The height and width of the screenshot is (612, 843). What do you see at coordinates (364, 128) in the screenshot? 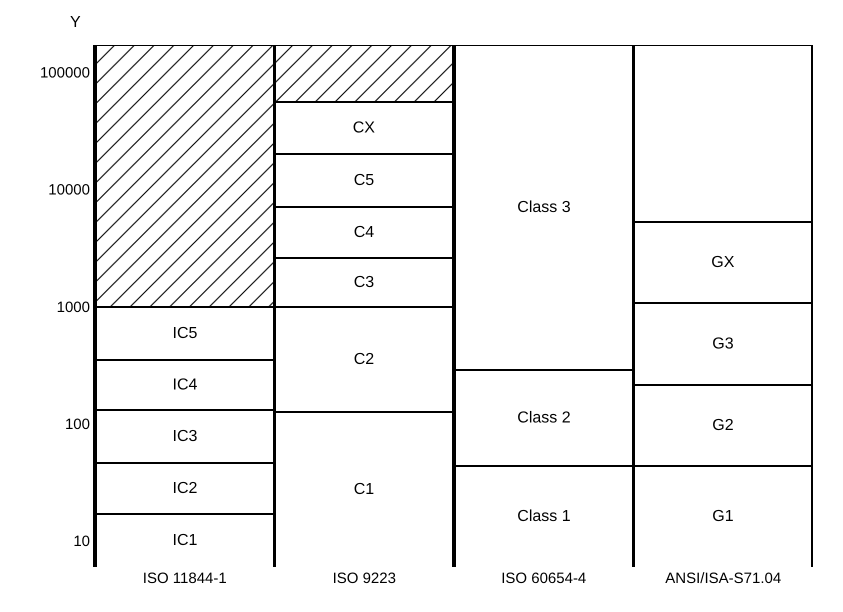
I see `data-label: CX` at bounding box center [364, 128].